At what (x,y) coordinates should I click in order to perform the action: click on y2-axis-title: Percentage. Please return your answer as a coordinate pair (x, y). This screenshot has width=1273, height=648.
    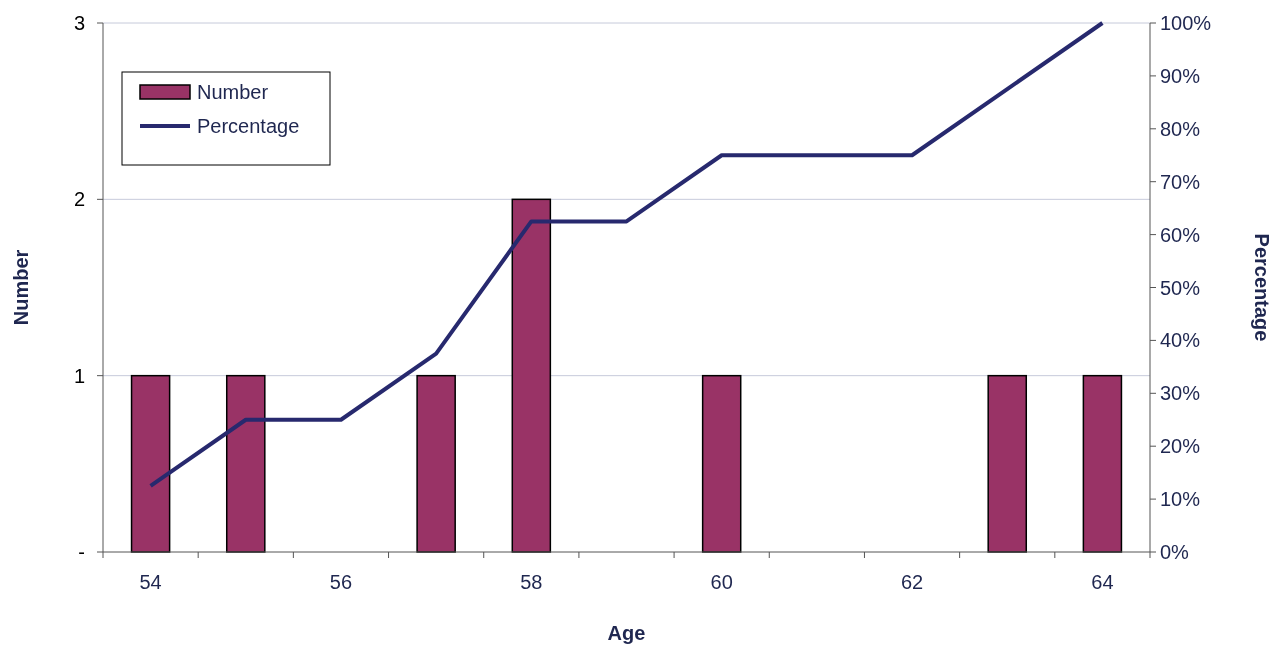
    Looking at the image, I should click on (1262, 287).